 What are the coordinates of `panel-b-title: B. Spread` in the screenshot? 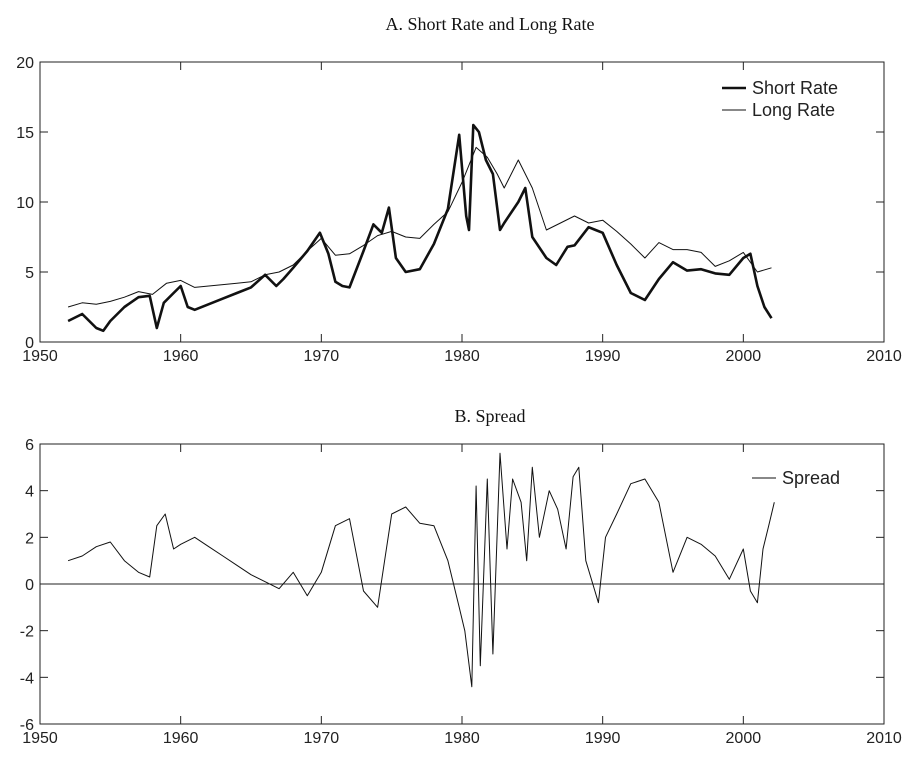 It's located at (490, 416).